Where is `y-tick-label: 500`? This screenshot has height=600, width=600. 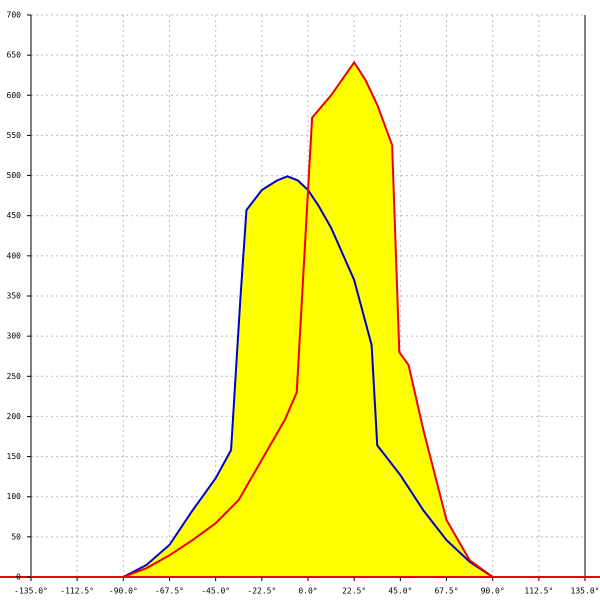 y-tick-label: 500 is located at coordinates (14, 175).